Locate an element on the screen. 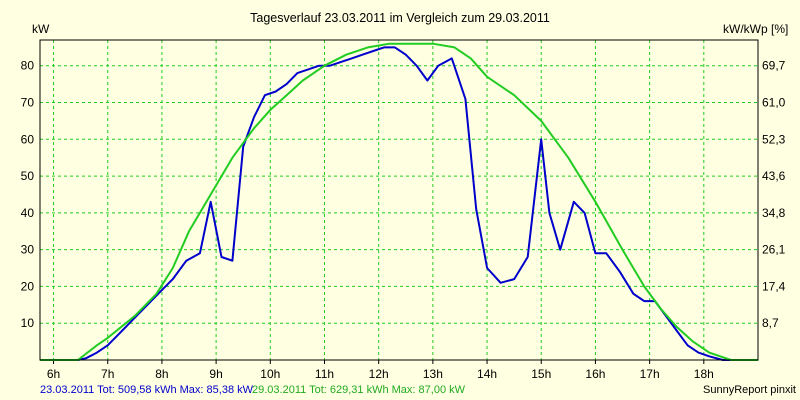  y-left-tick-label: 80 is located at coordinates (28, 66).